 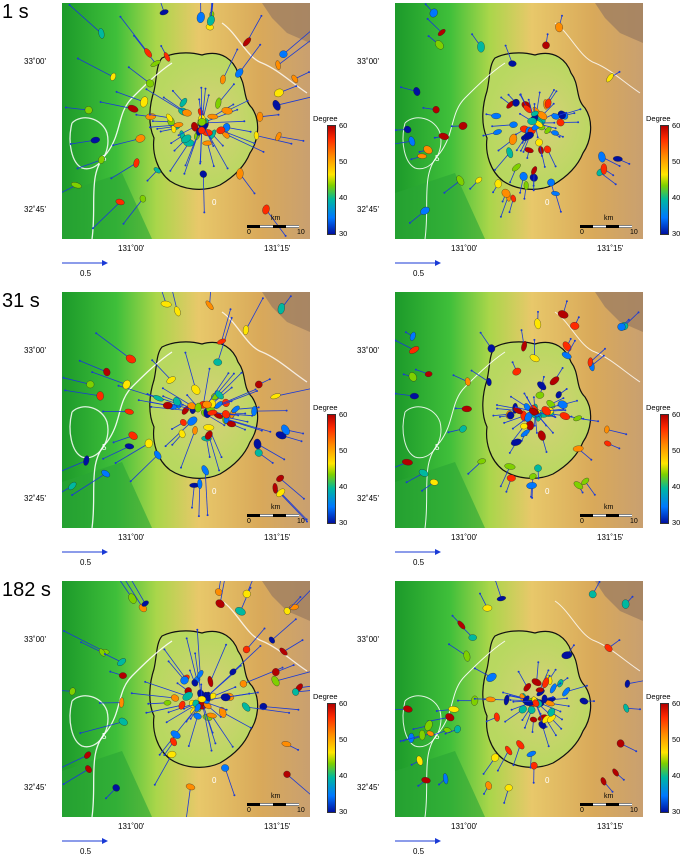 What do you see at coordinates (21, 301) in the screenshot?
I see `time-label-row2: 31 s` at bounding box center [21, 301].